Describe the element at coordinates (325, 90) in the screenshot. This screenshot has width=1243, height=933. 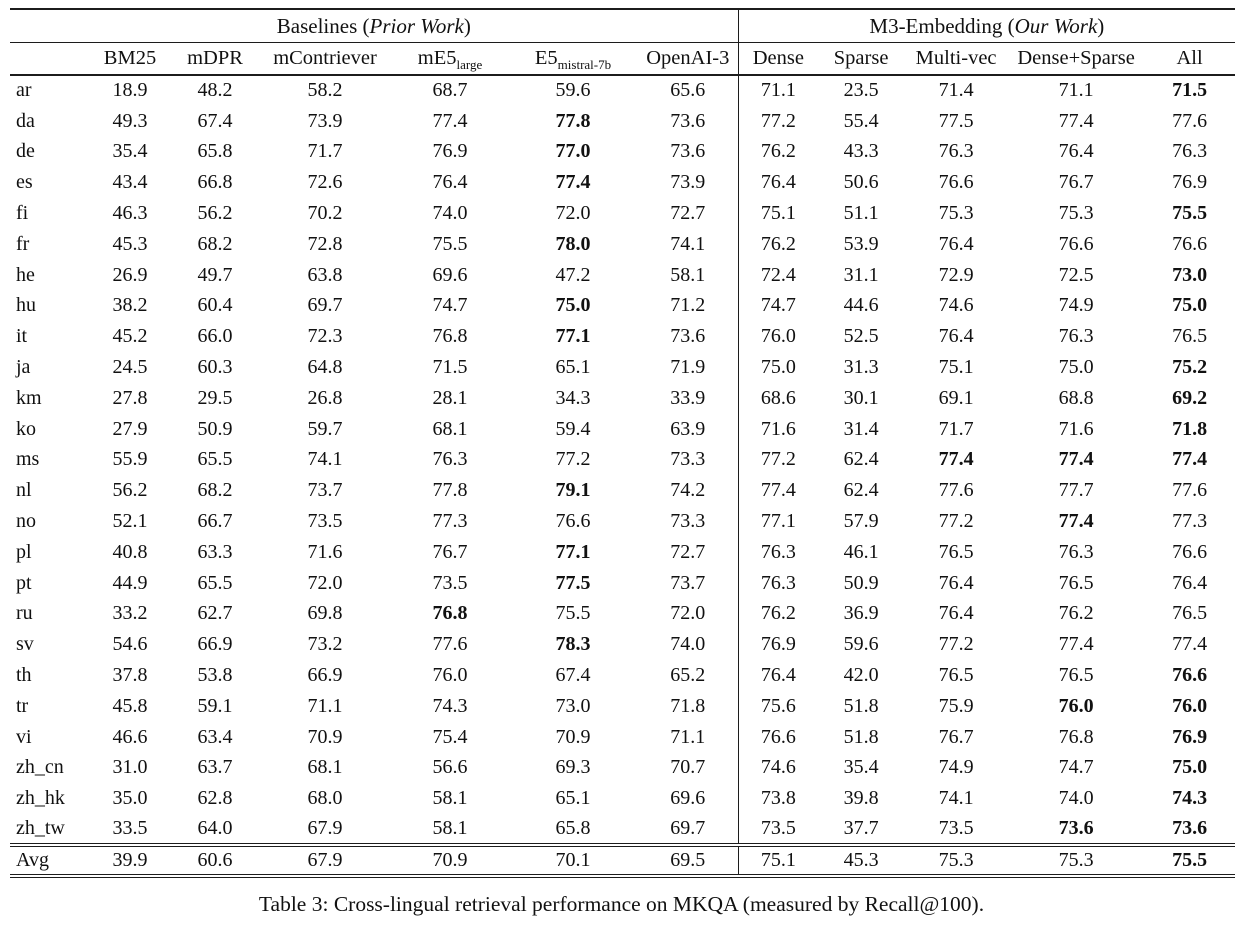
I see `metric-cell: 58.2` at that location.